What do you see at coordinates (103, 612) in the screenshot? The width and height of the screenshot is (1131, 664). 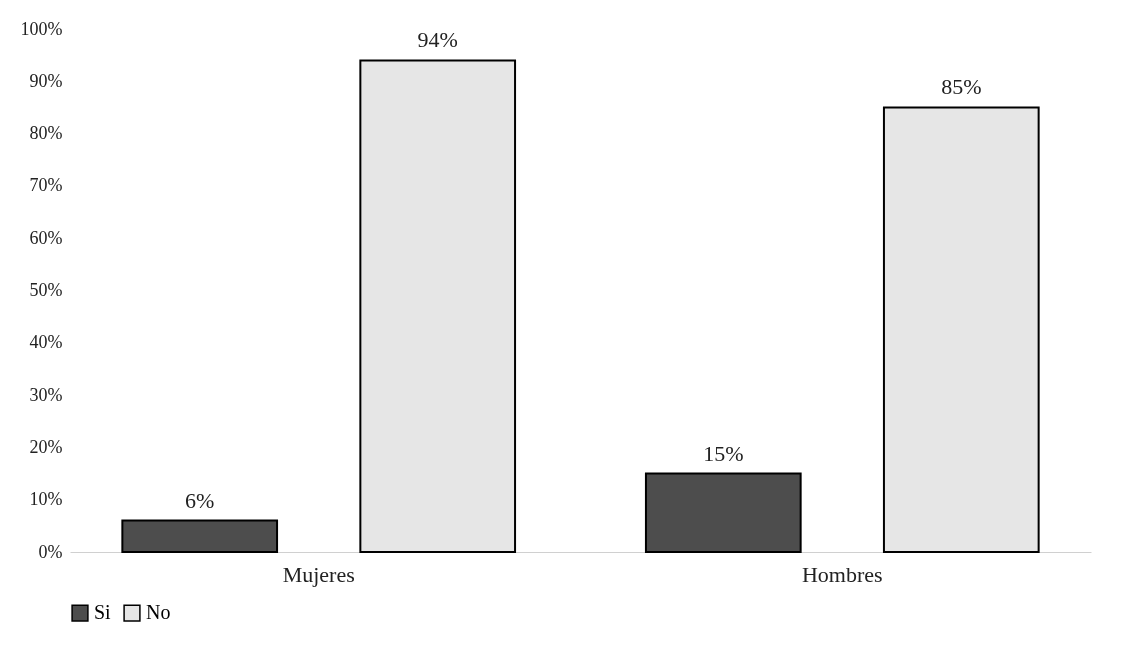 I see `legend-label: Si` at bounding box center [103, 612].